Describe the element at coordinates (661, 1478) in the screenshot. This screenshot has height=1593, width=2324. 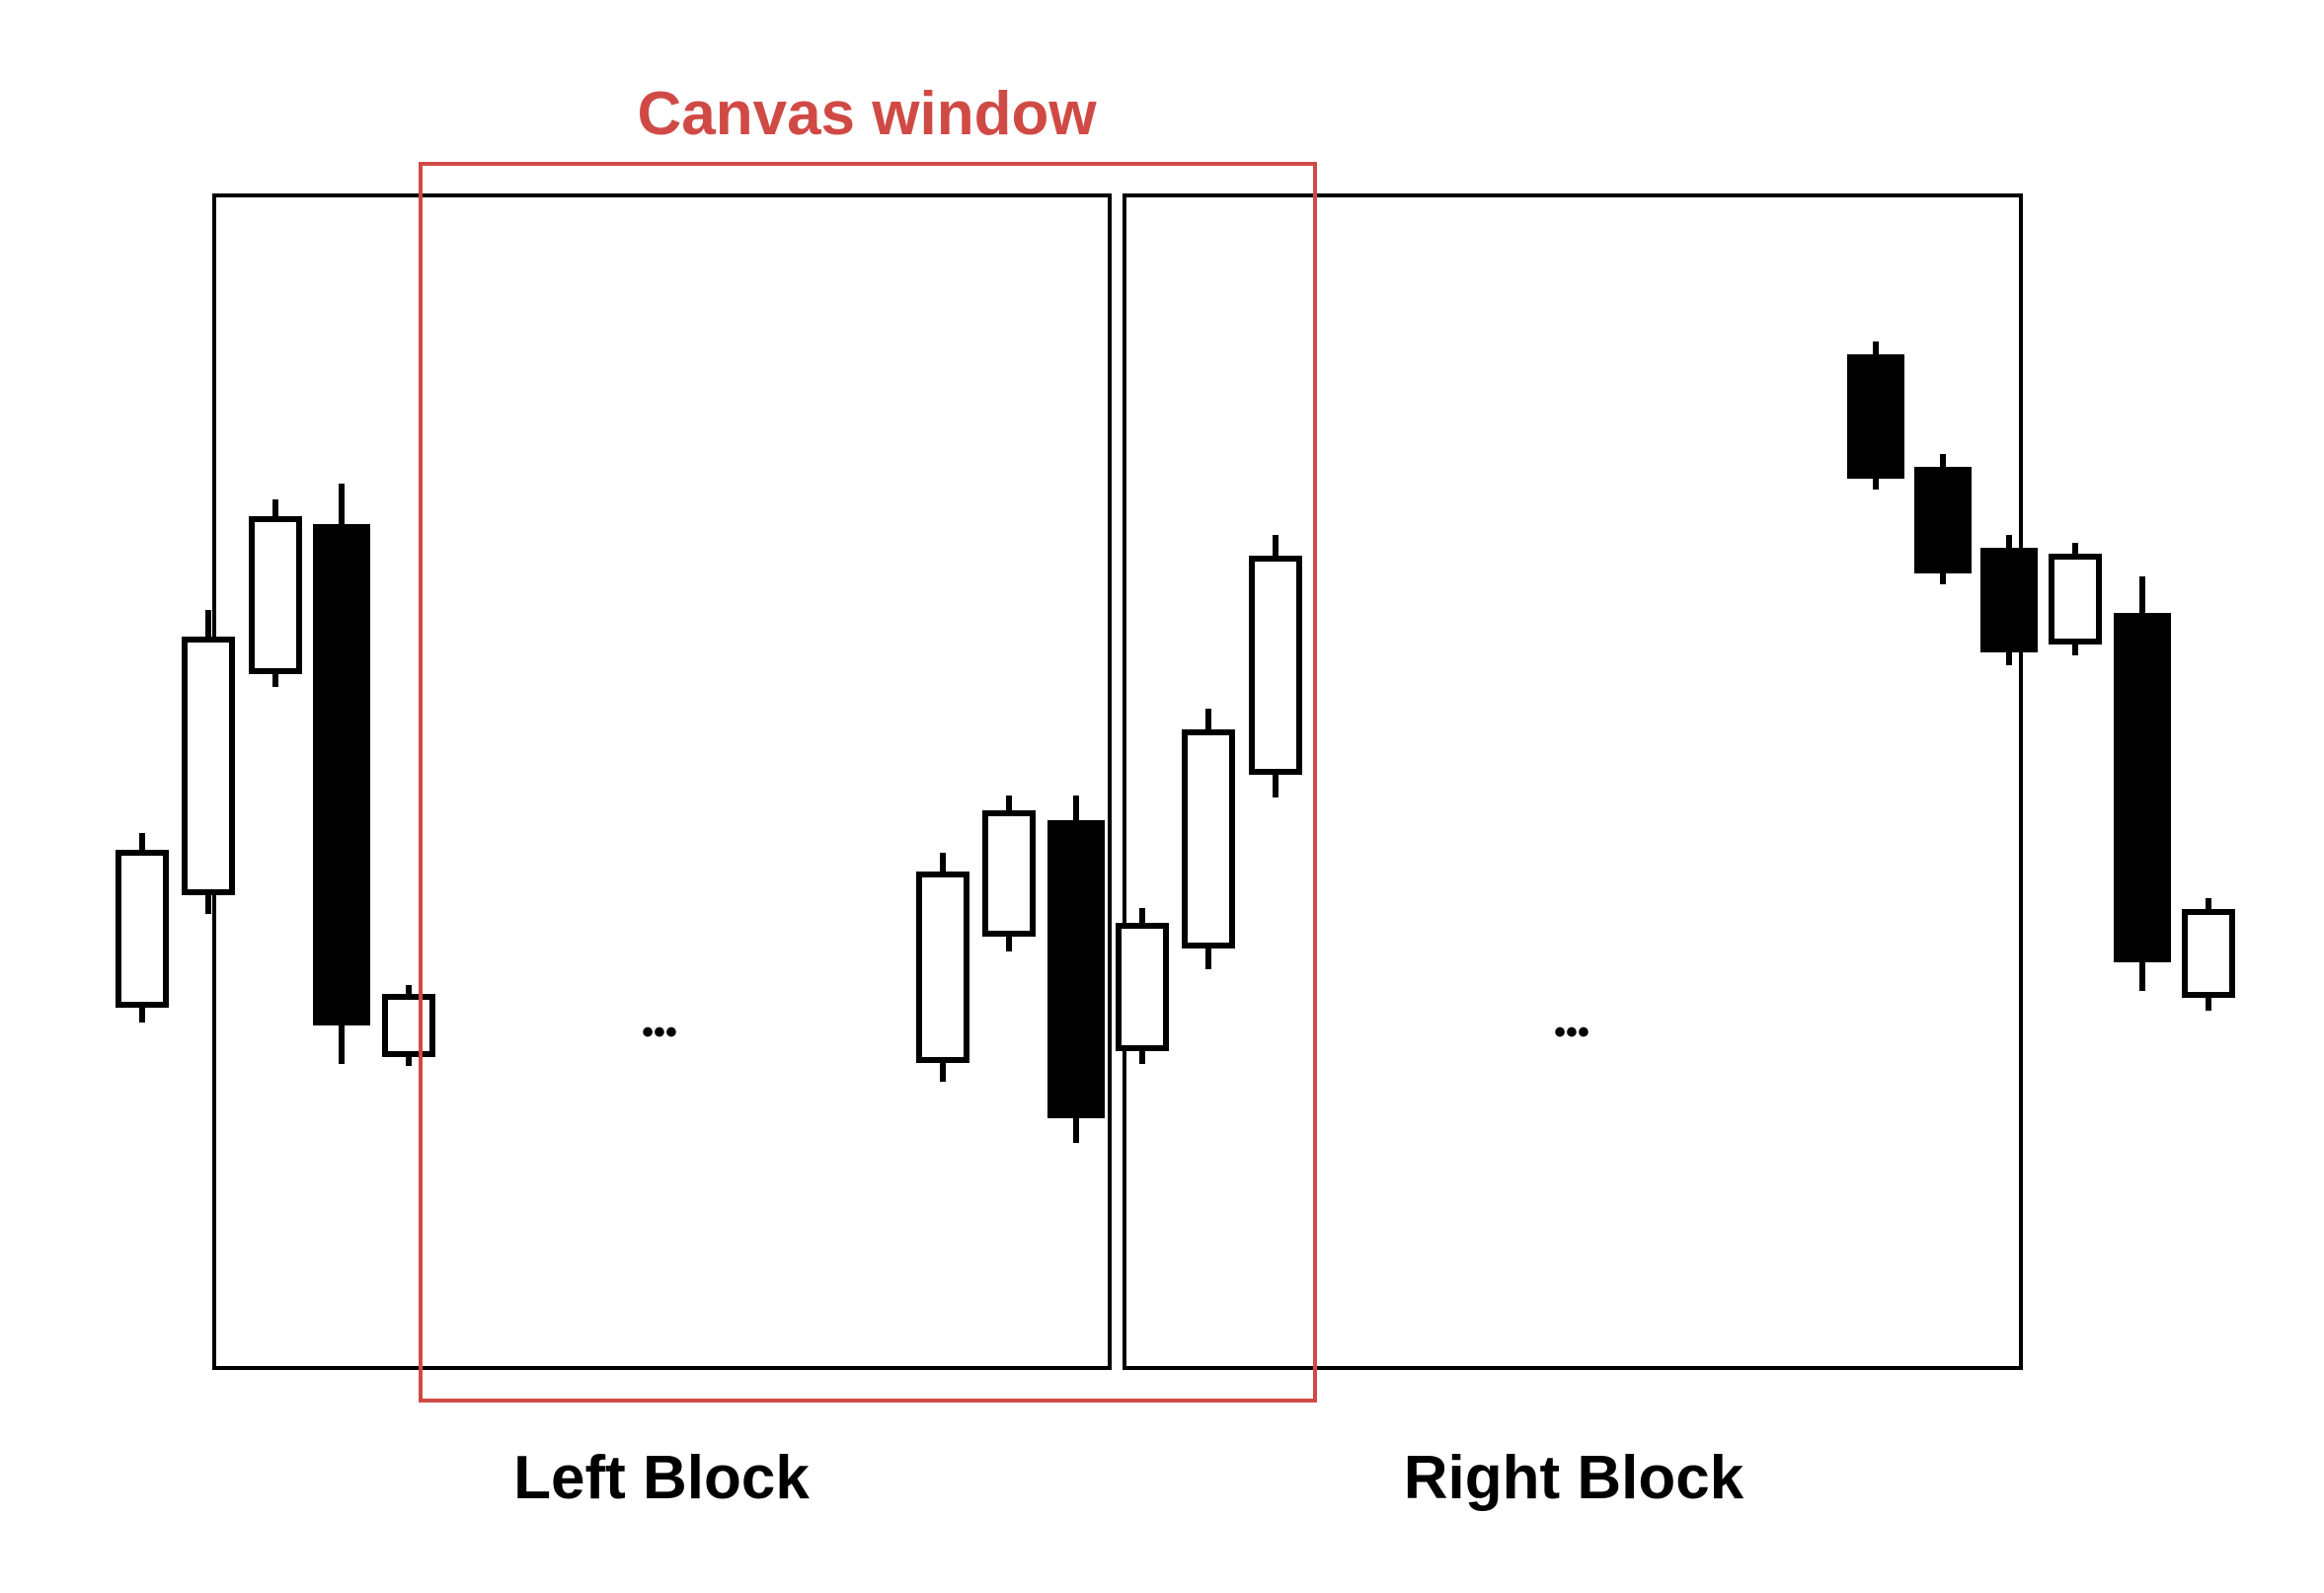
I see `left-block-label: Left Block` at that location.